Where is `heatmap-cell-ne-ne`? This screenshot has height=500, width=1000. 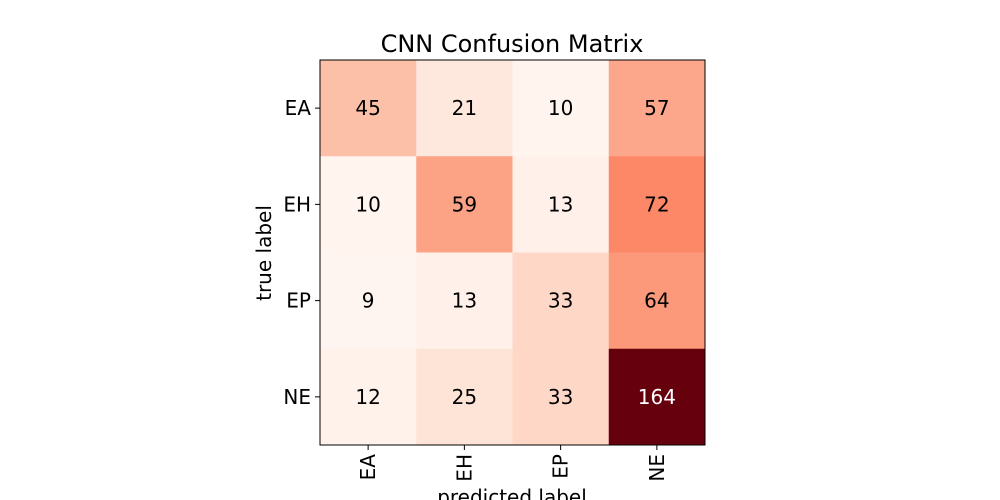 heatmap-cell-ne-ne is located at coordinates (657, 397).